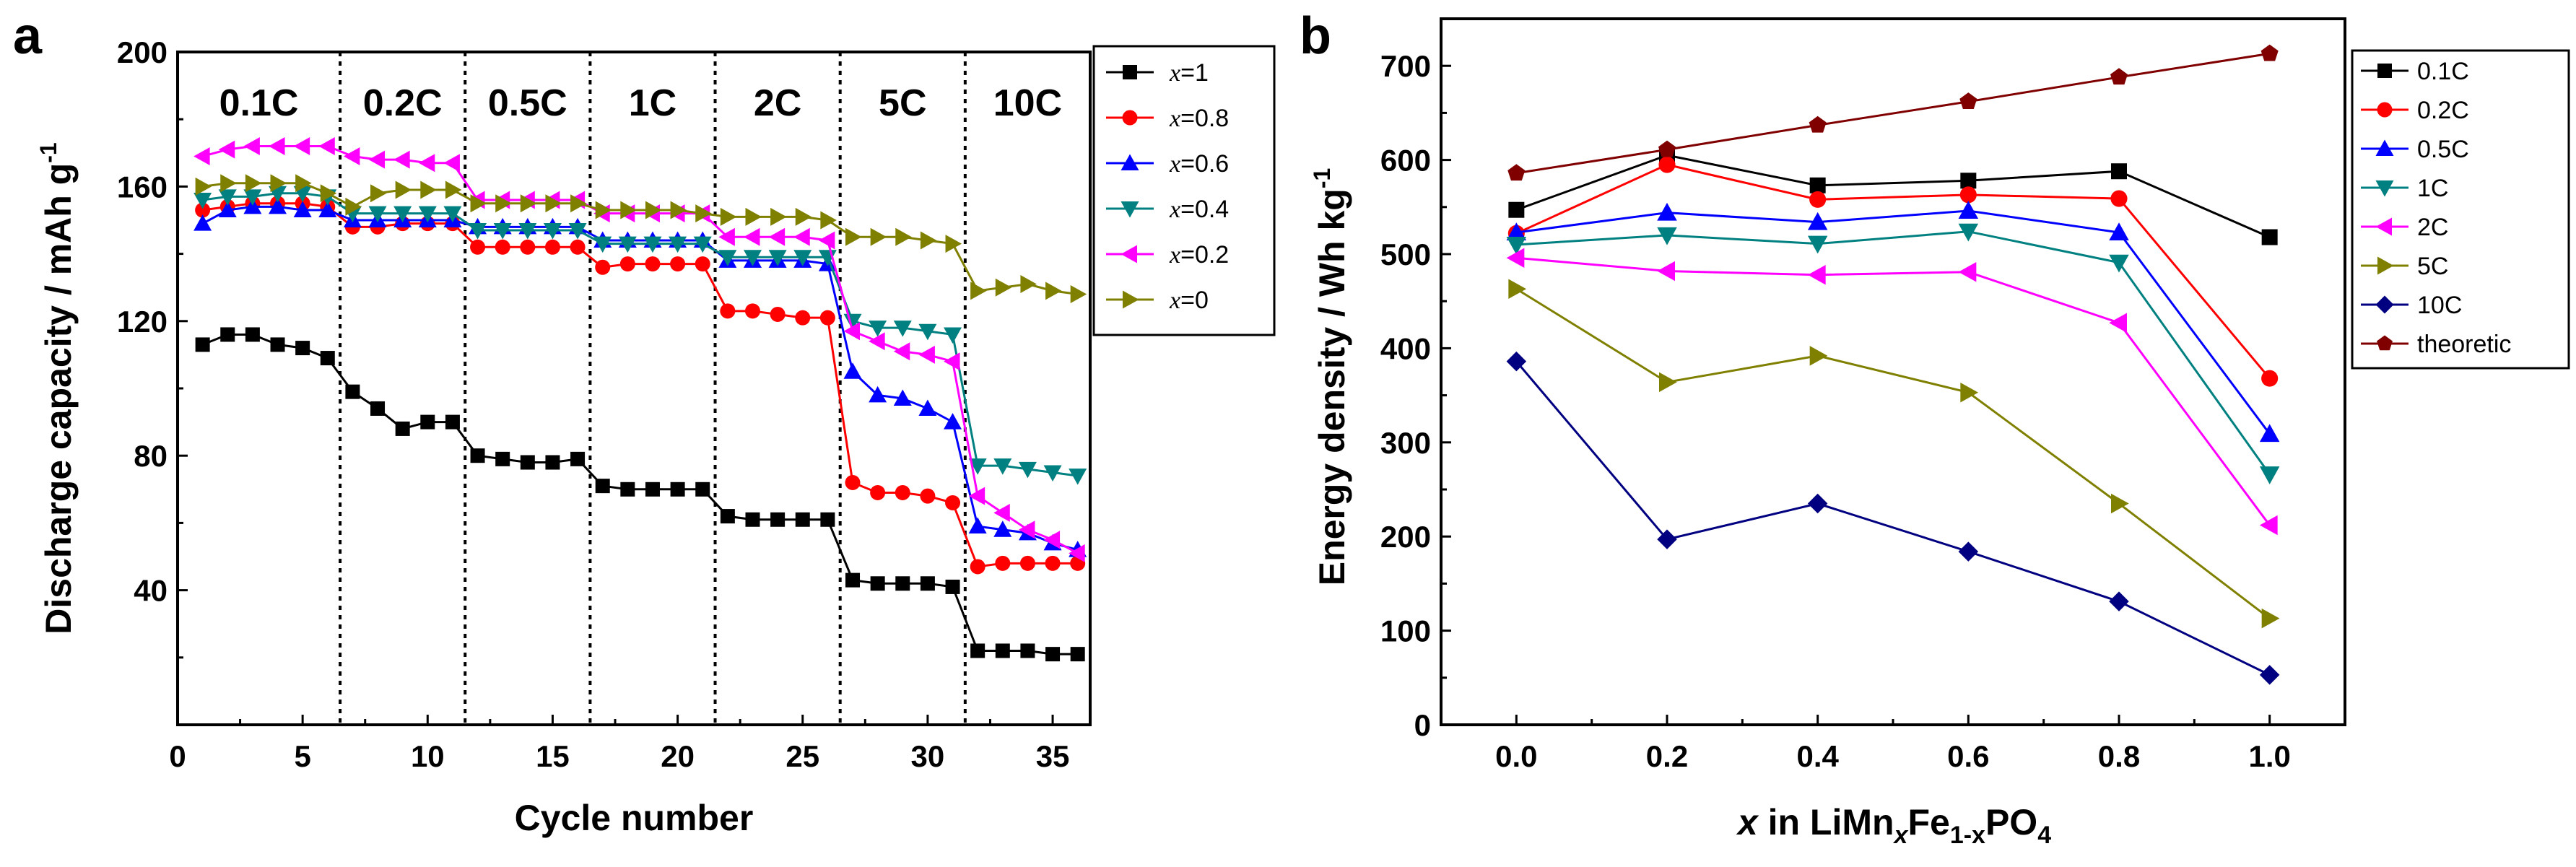 This screenshot has width=2576, height=867. What do you see at coordinates (2443, 72) in the screenshot?
I see `legend-b-label: 0.1C` at bounding box center [2443, 72].